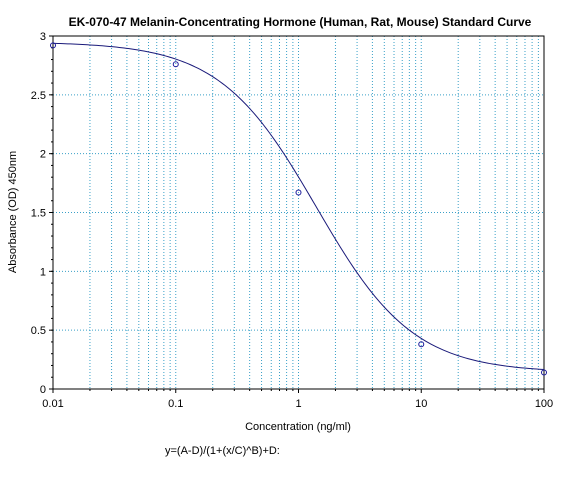 The width and height of the screenshot is (584, 491). I want to click on x-tick-label: 0.01, so click(52, 404).